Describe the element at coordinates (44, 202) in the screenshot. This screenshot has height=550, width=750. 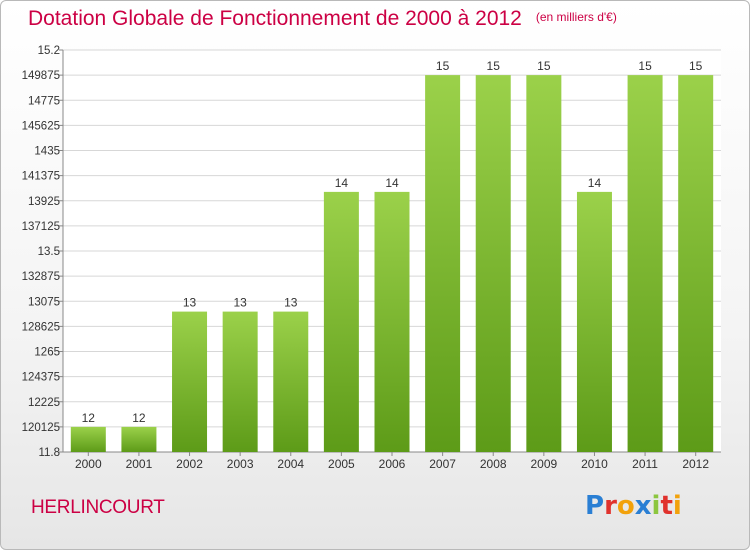
I see `y-tick-label: 13925` at that location.